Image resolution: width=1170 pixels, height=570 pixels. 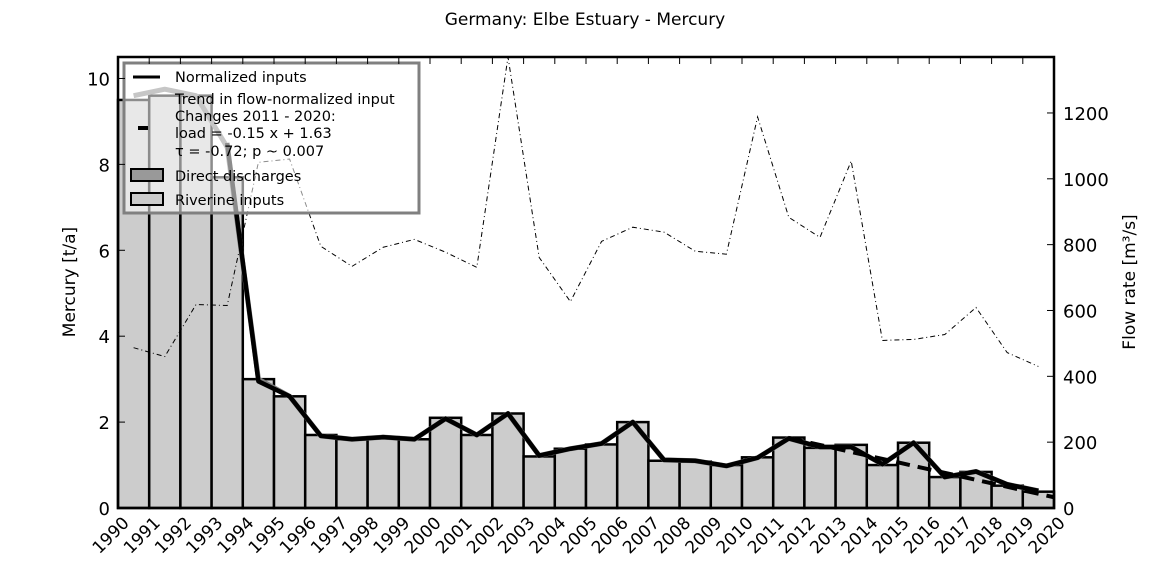 I want to click on bar-1998, so click(x=383, y=472).